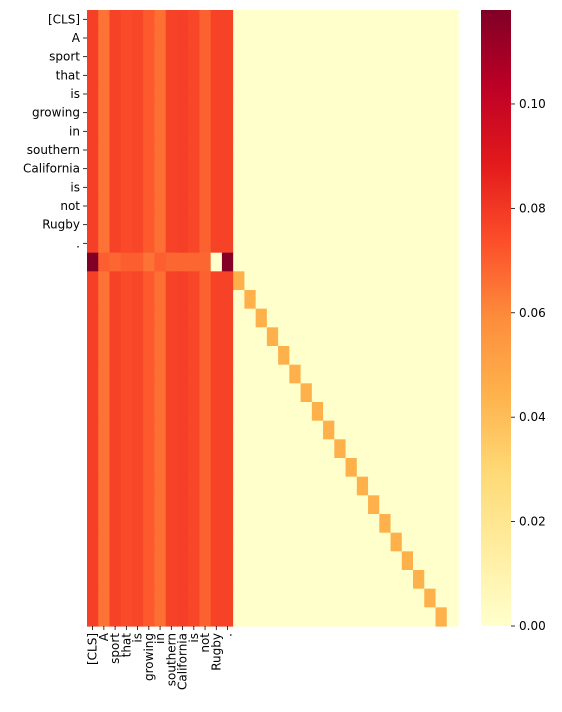  What do you see at coordinates (64, 57) in the screenshot?
I see `row-tick-label: sport` at bounding box center [64, 57].